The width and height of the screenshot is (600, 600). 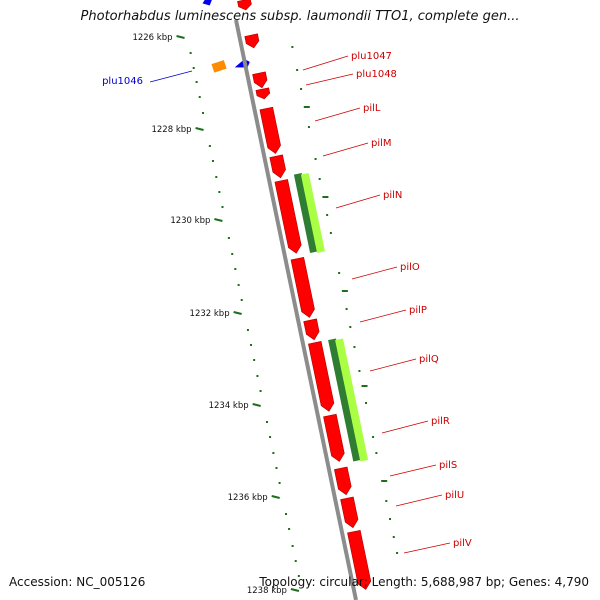 I want to click on gene-arrow-pilM, so click(x=277, y=166).